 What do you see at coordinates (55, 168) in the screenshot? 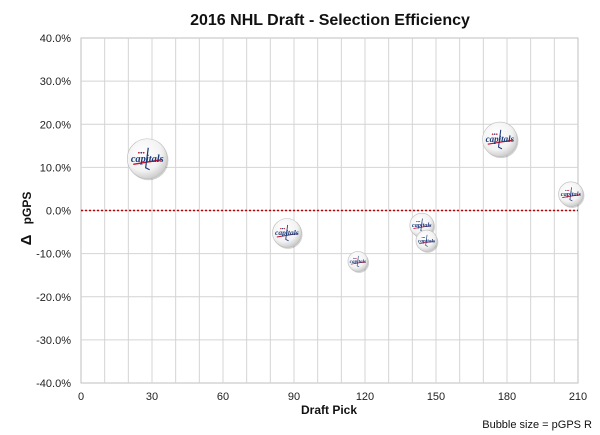
I see `y-tick-label: 10.0%` at bounding box center [55, 168].